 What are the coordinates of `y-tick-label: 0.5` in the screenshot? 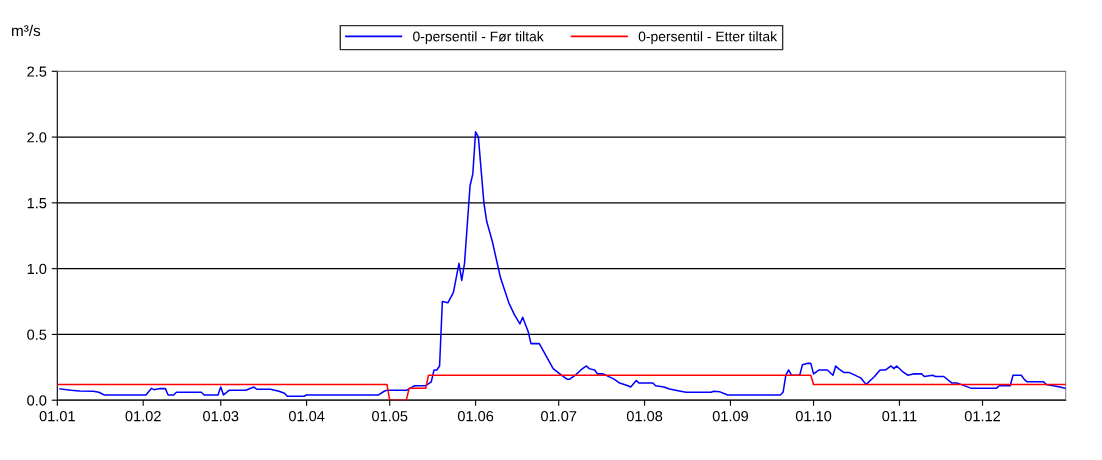 It's located at (37, 334).